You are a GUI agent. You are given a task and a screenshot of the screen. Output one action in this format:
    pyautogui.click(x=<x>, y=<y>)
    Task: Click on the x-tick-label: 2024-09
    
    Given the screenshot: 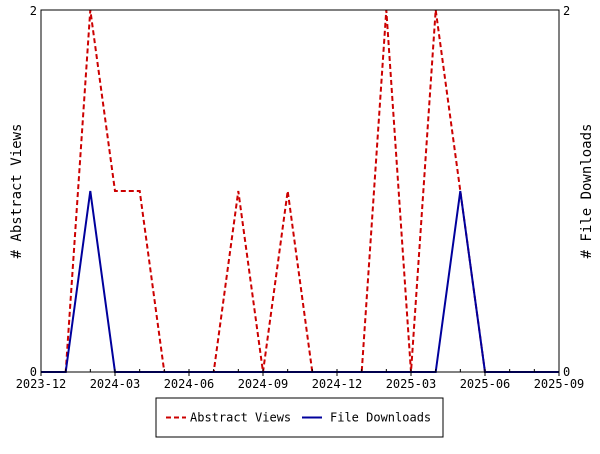 What is the action you would take?
    pyautogui.click(x=263, y=384)
    